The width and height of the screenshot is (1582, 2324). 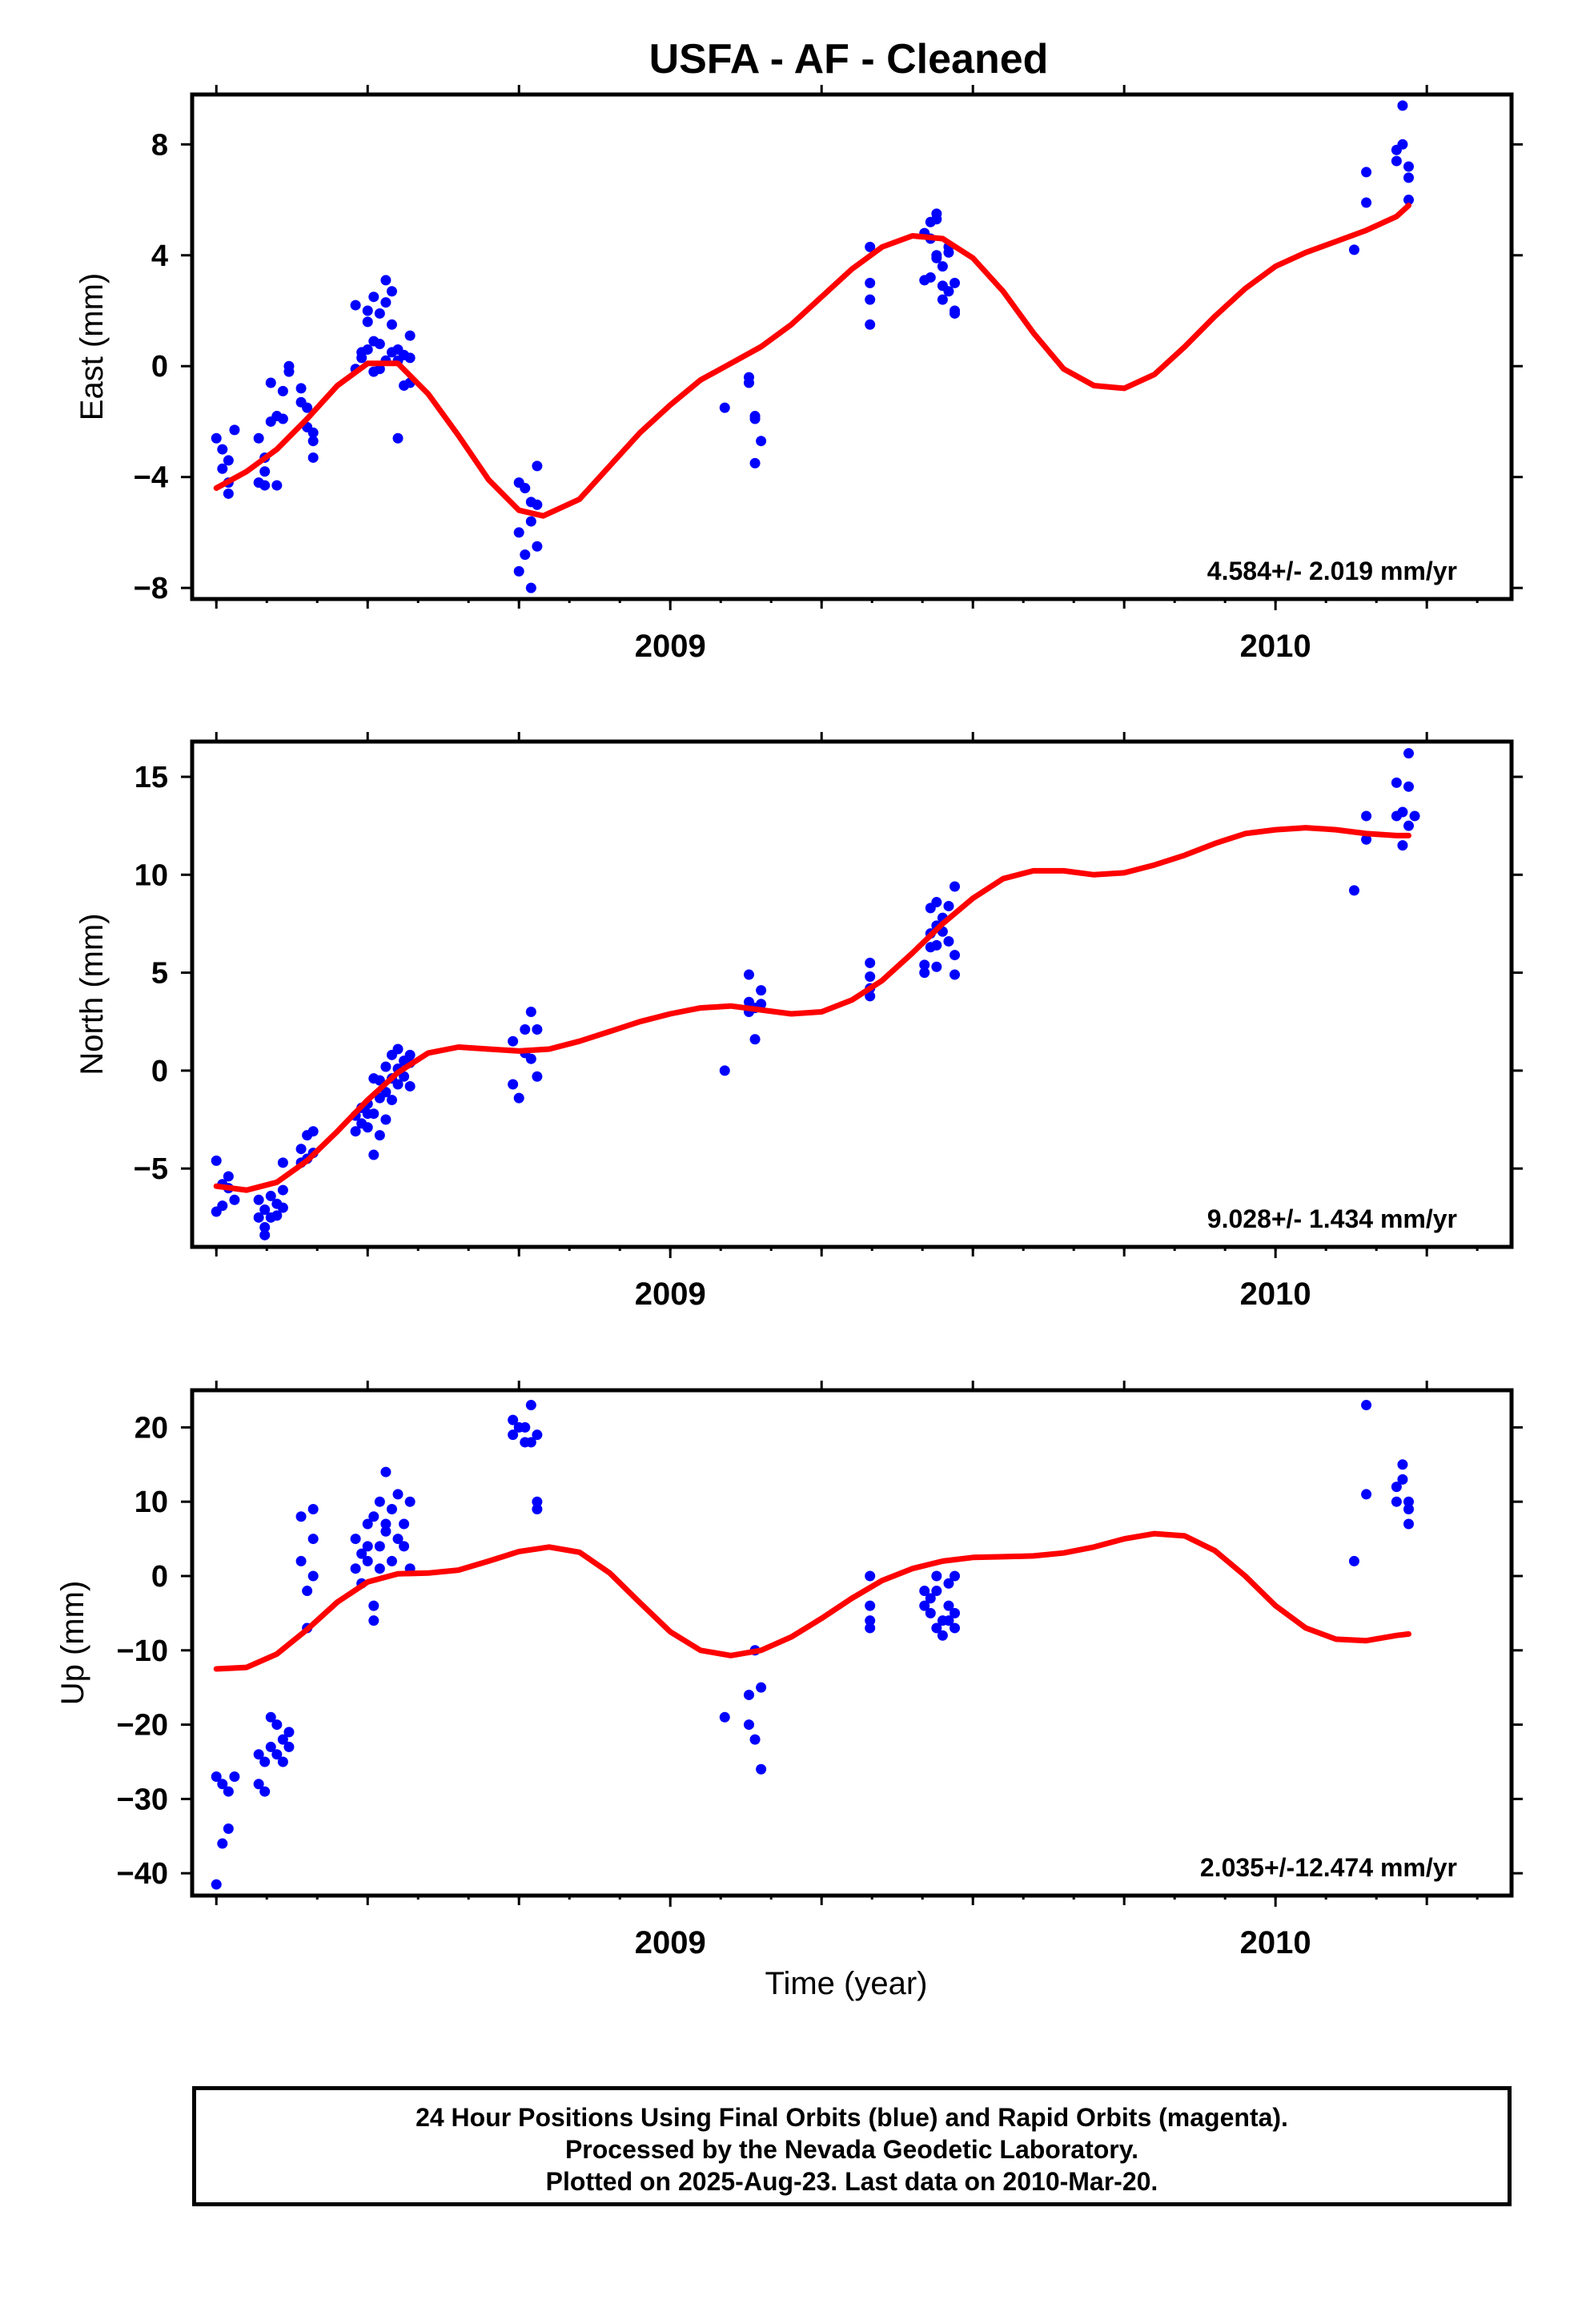 I want to click on up-y-tick-label: −20, so click(x=142, y=1726).